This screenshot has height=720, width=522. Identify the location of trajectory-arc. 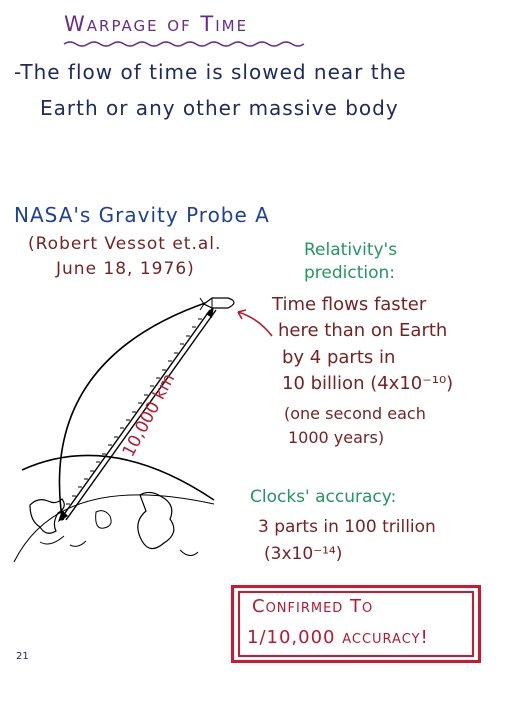
(133, 410).